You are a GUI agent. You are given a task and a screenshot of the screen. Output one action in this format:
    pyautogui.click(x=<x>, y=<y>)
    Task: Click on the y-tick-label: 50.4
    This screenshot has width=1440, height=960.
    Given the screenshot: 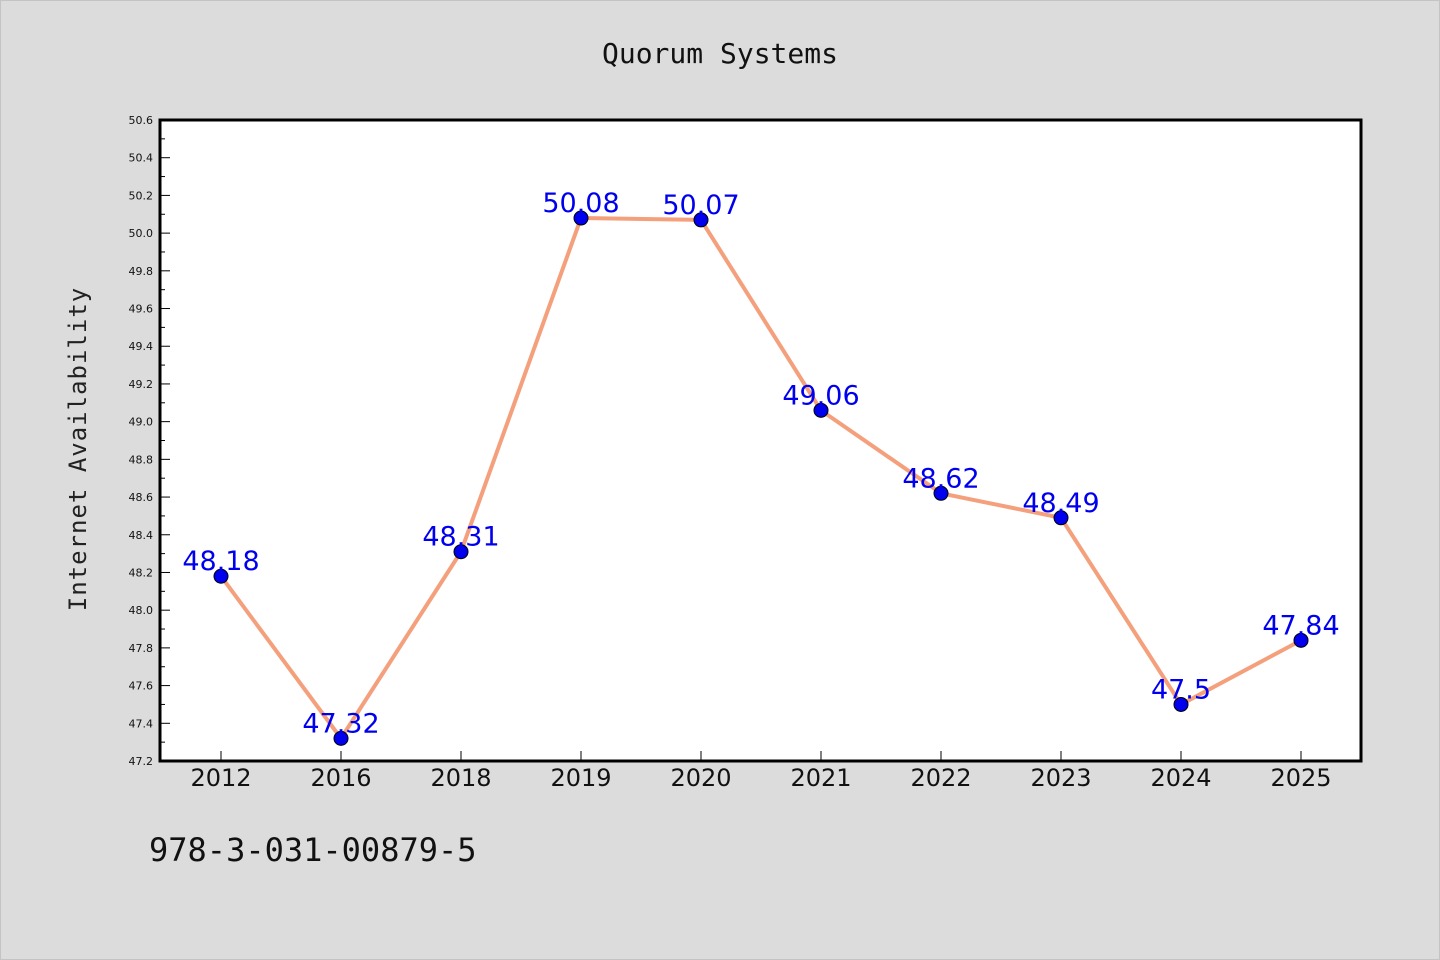 What is the action you would take?
    pyautogui.click(x=141, y=158)
    